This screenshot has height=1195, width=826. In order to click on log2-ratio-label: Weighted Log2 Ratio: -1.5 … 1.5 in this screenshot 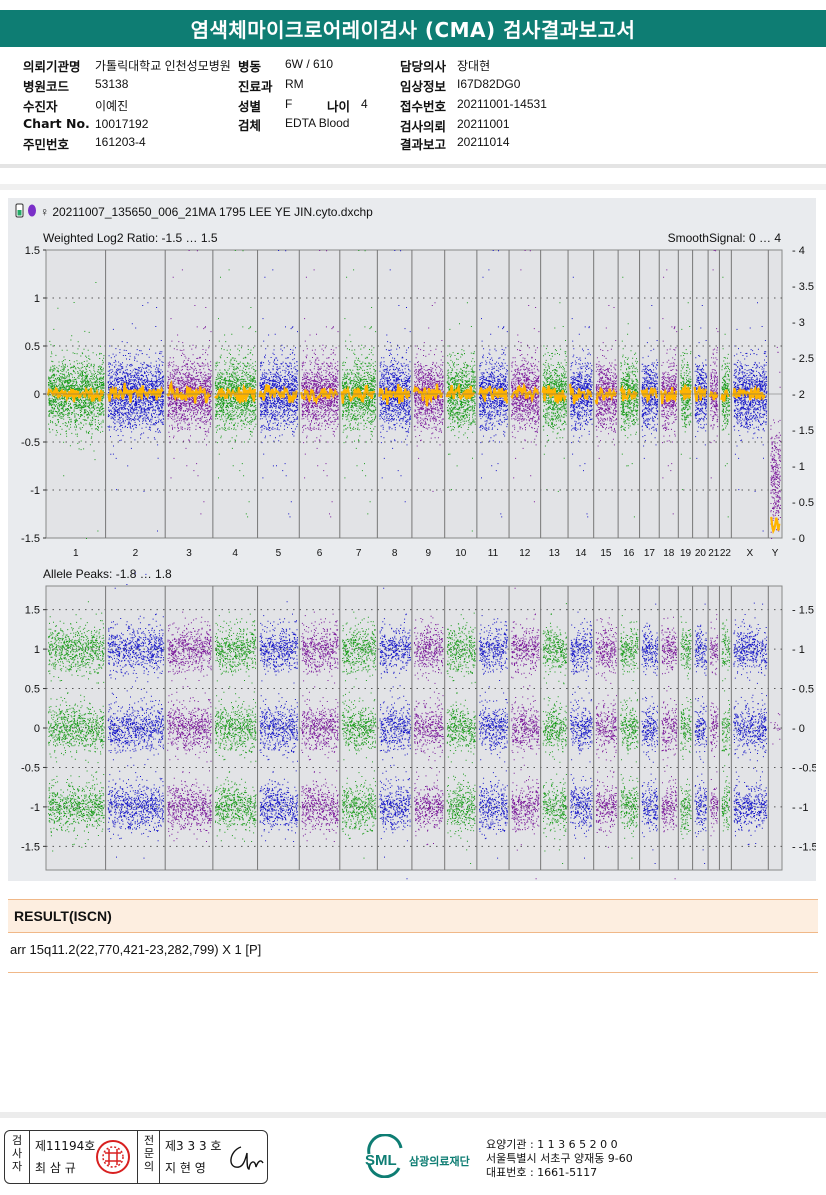, I will do `click(130, 238)`.